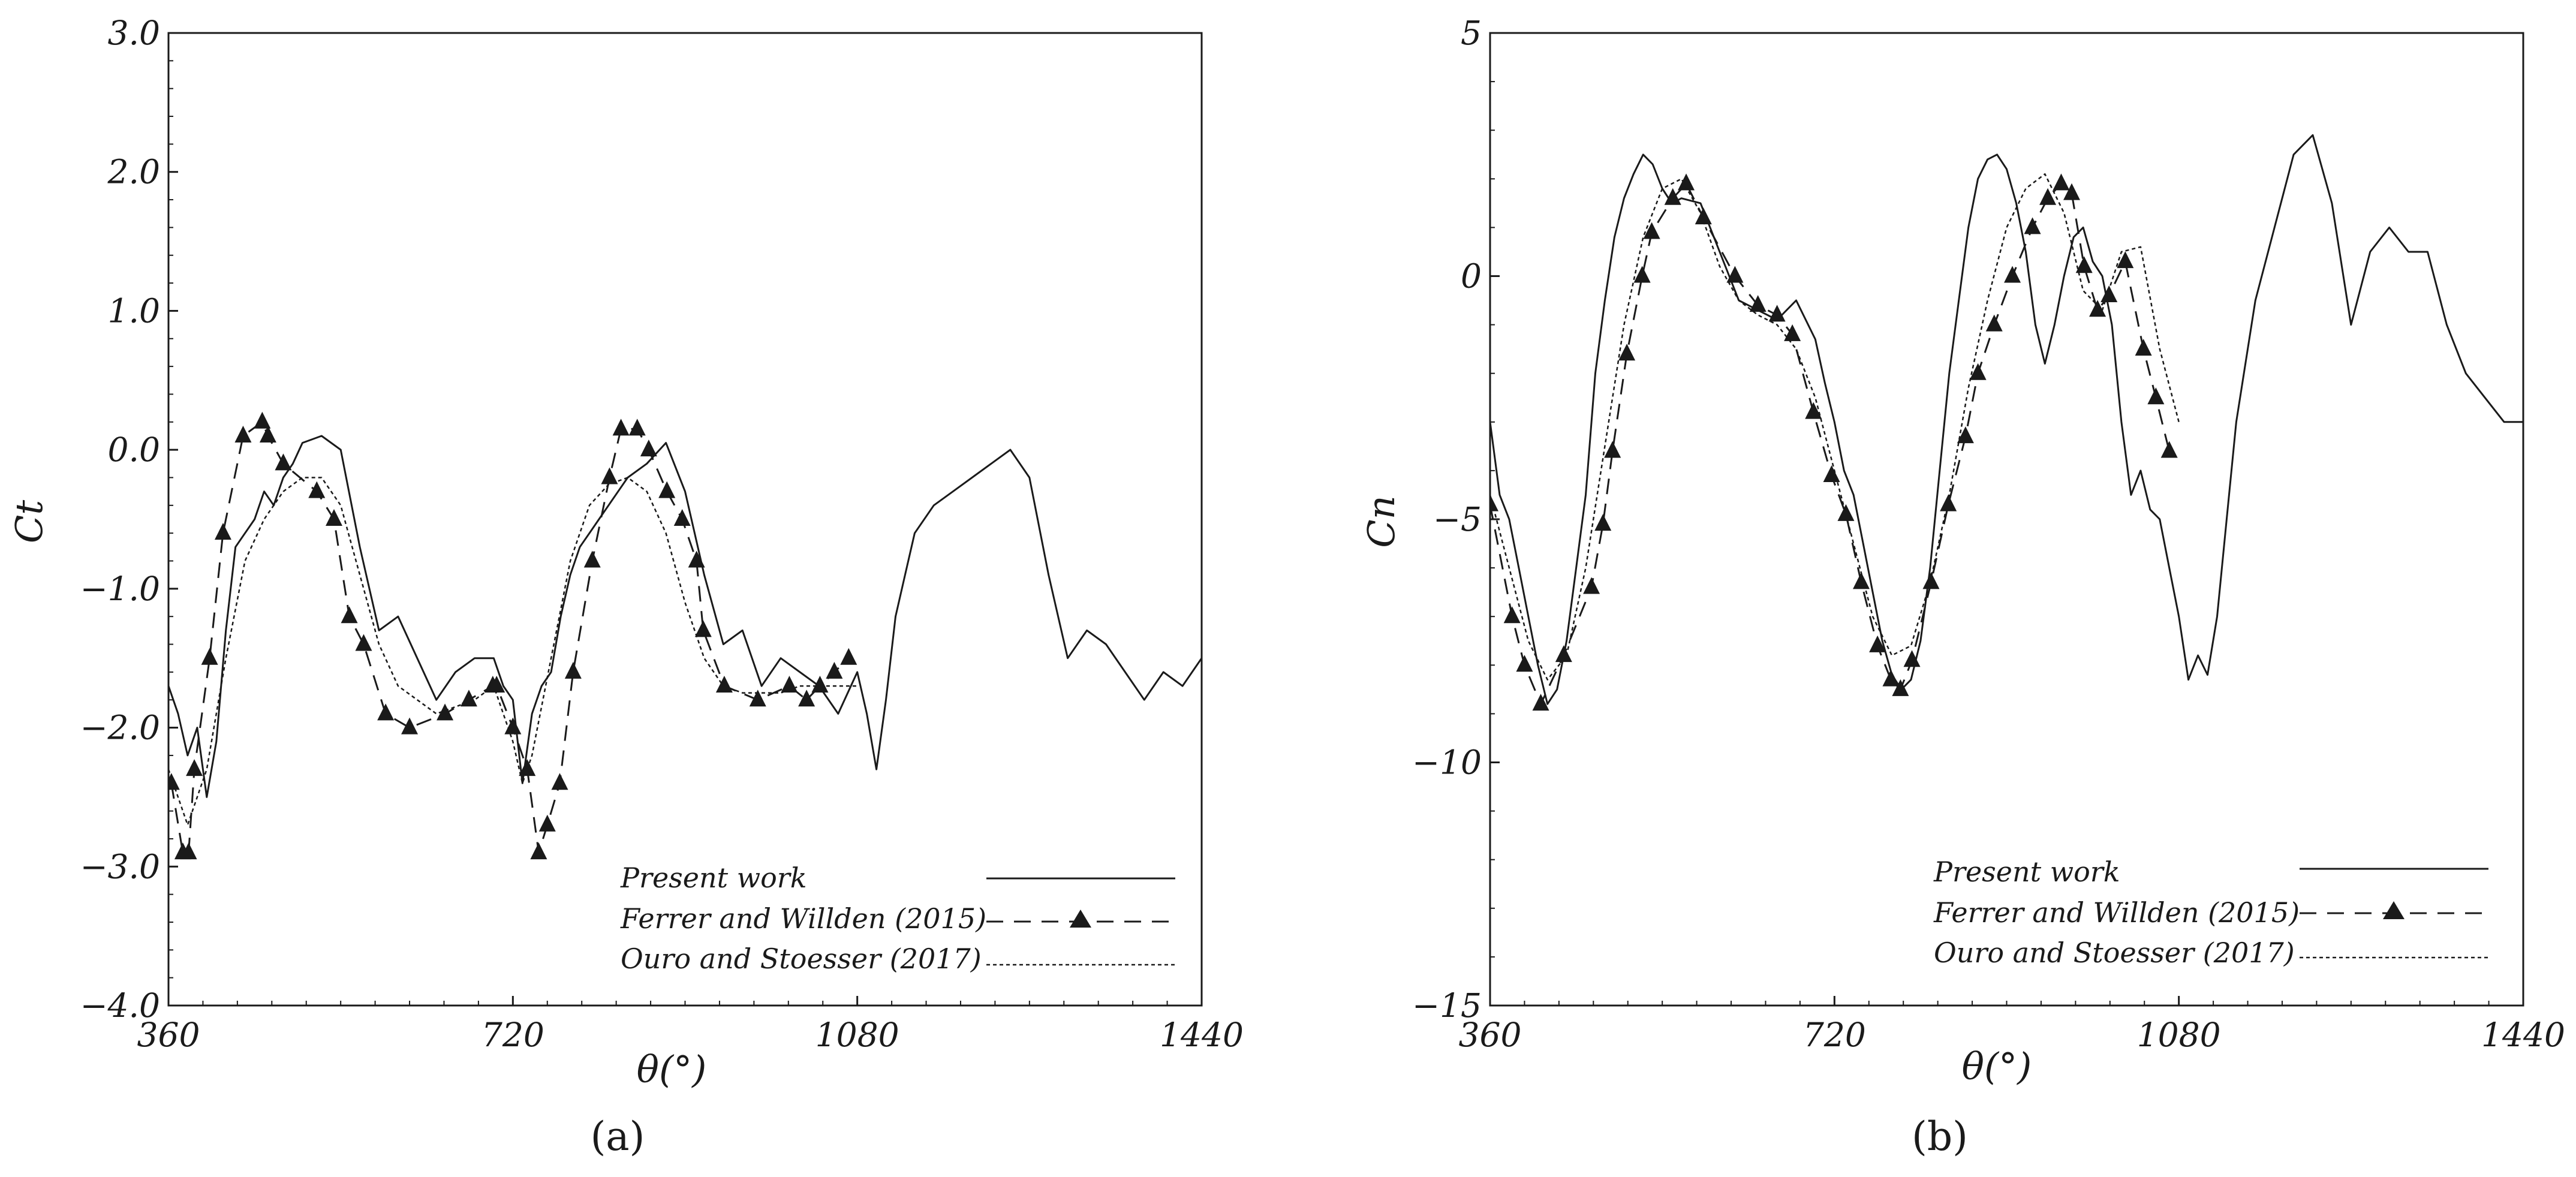 The height and width of the screenshot is (1177, 2576). What do you see at coordinates (29, 521) in the screenshot?
I see `y-axis-label-a: Ct` at bounding box center [29, 521].